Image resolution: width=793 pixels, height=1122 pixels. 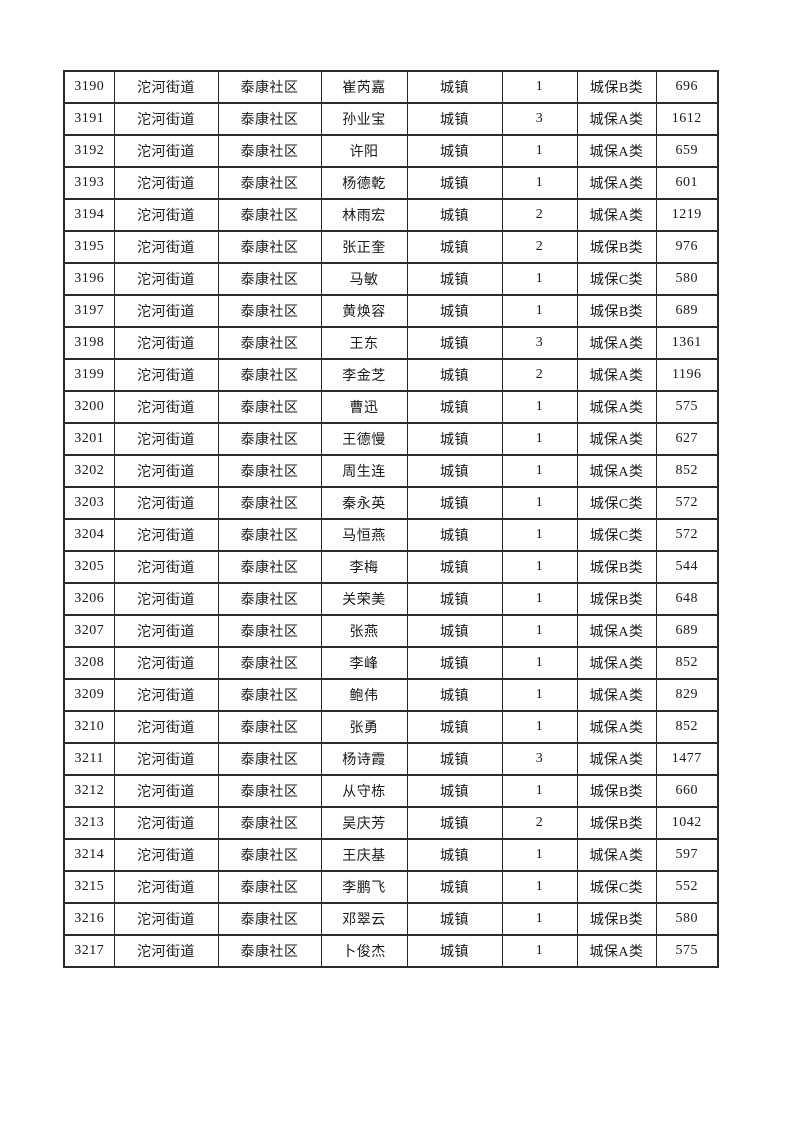 I want to click on table-row: 3214 沱河街道 泰康社区 王庆基 城镇 1 城保A类 597, so click(x=391, y=855).